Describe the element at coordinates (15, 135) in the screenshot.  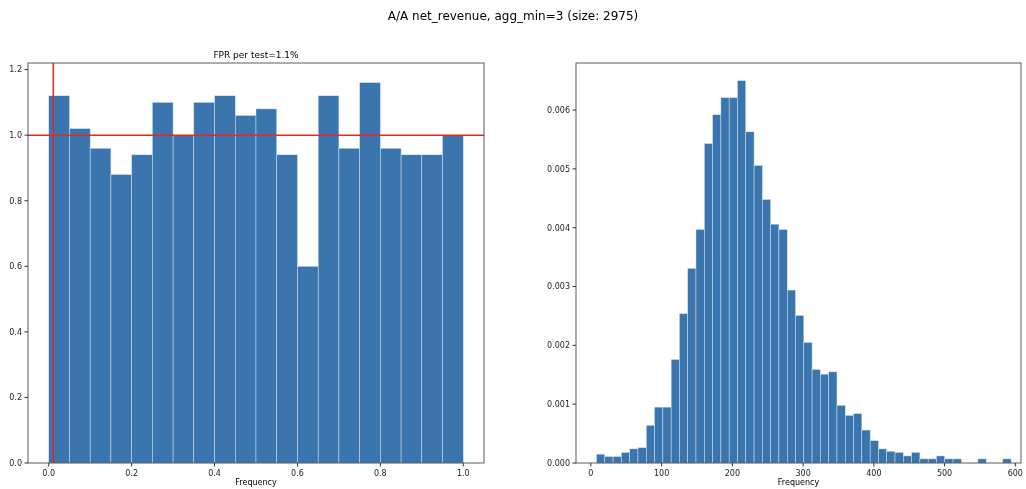
I see `y-tick-label: 1.0` at that location.